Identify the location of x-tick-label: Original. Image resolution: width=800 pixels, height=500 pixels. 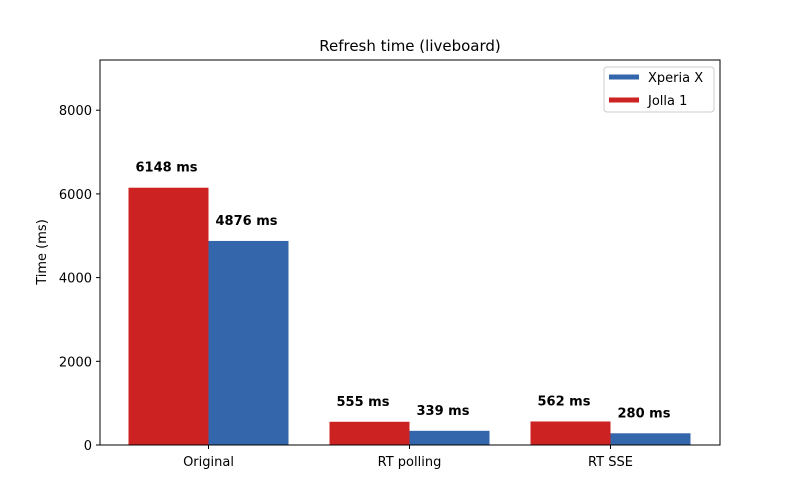
(208, 462).